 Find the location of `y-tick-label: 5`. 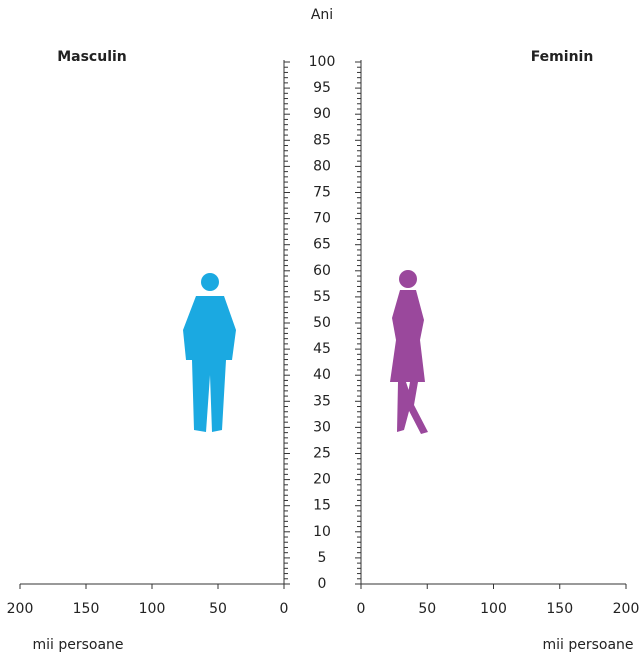

y-tick-label: 5 is located at coordinates (322, 558).